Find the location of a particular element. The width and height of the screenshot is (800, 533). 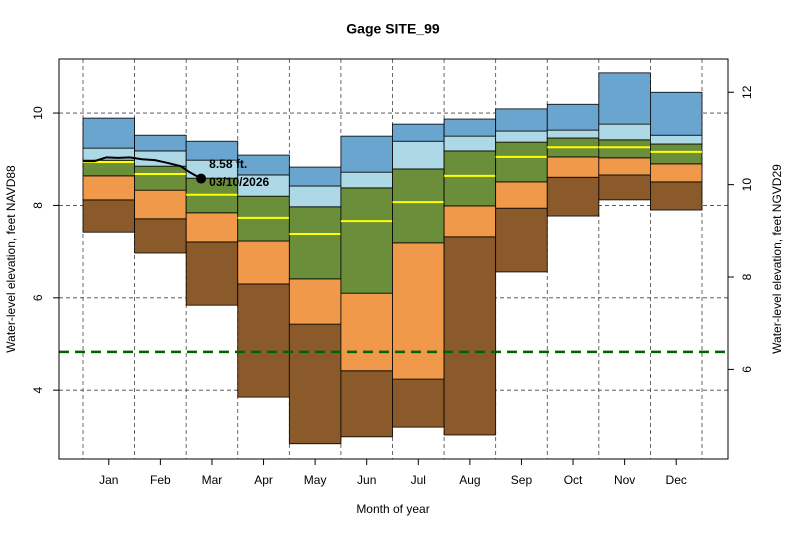

x-tick-label: Jul is located at coordinates (418, 480).